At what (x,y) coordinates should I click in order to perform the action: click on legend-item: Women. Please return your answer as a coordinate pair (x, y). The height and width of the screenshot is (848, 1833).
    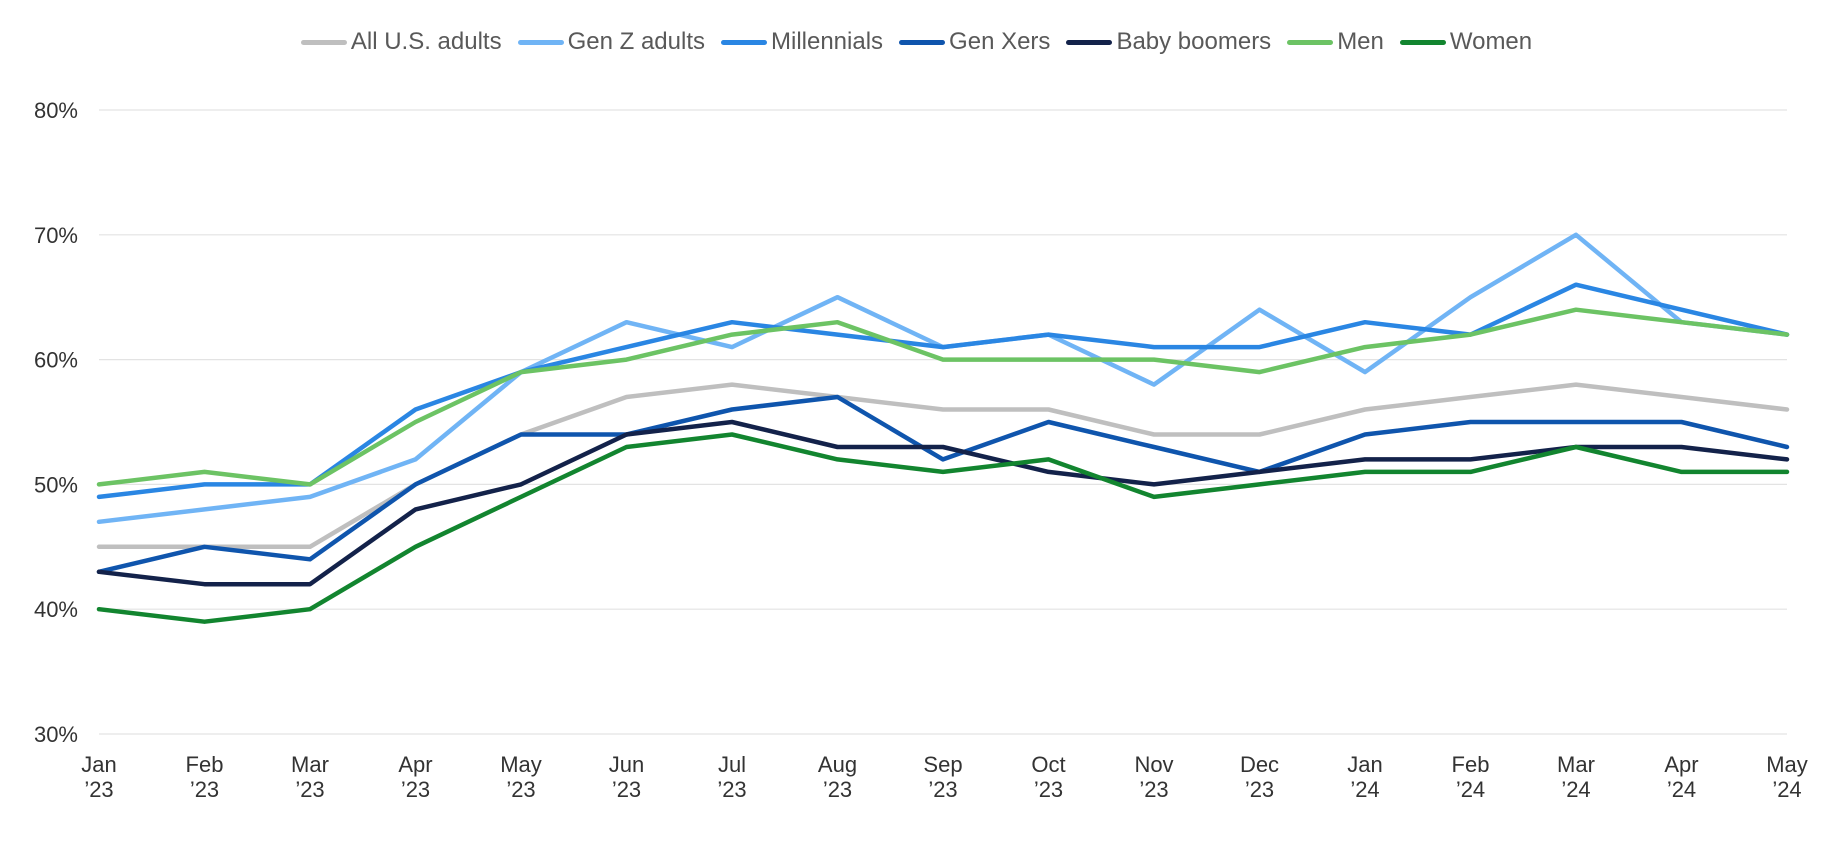
    Looking at the image, I should click on (1466, 42).